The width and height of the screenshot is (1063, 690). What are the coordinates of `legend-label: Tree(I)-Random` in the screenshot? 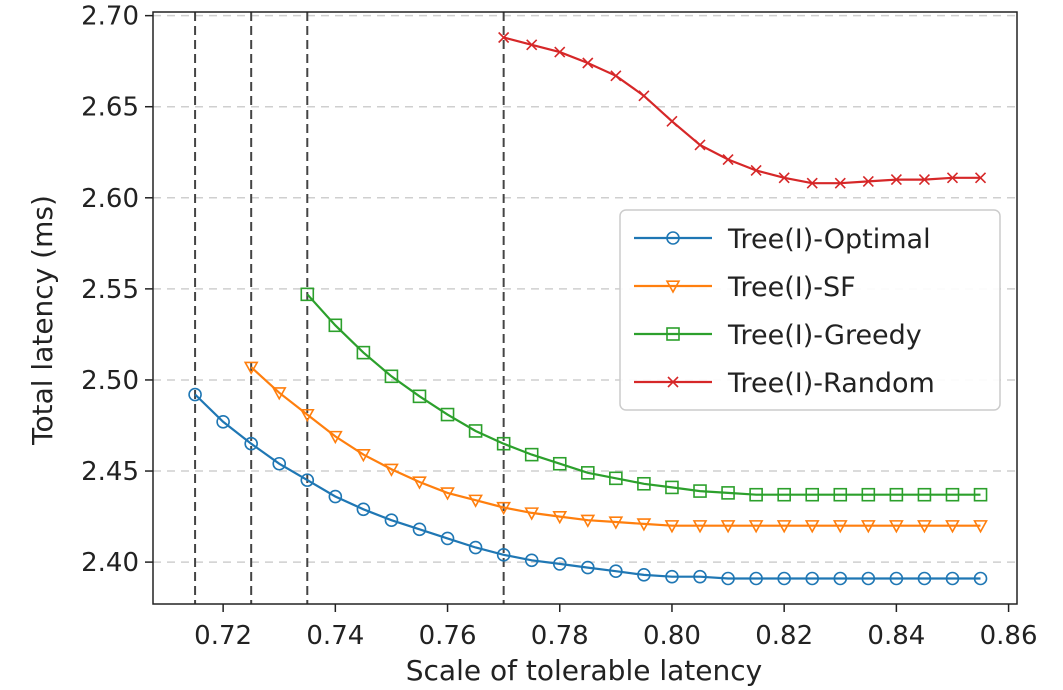 It's located at (831, 383).